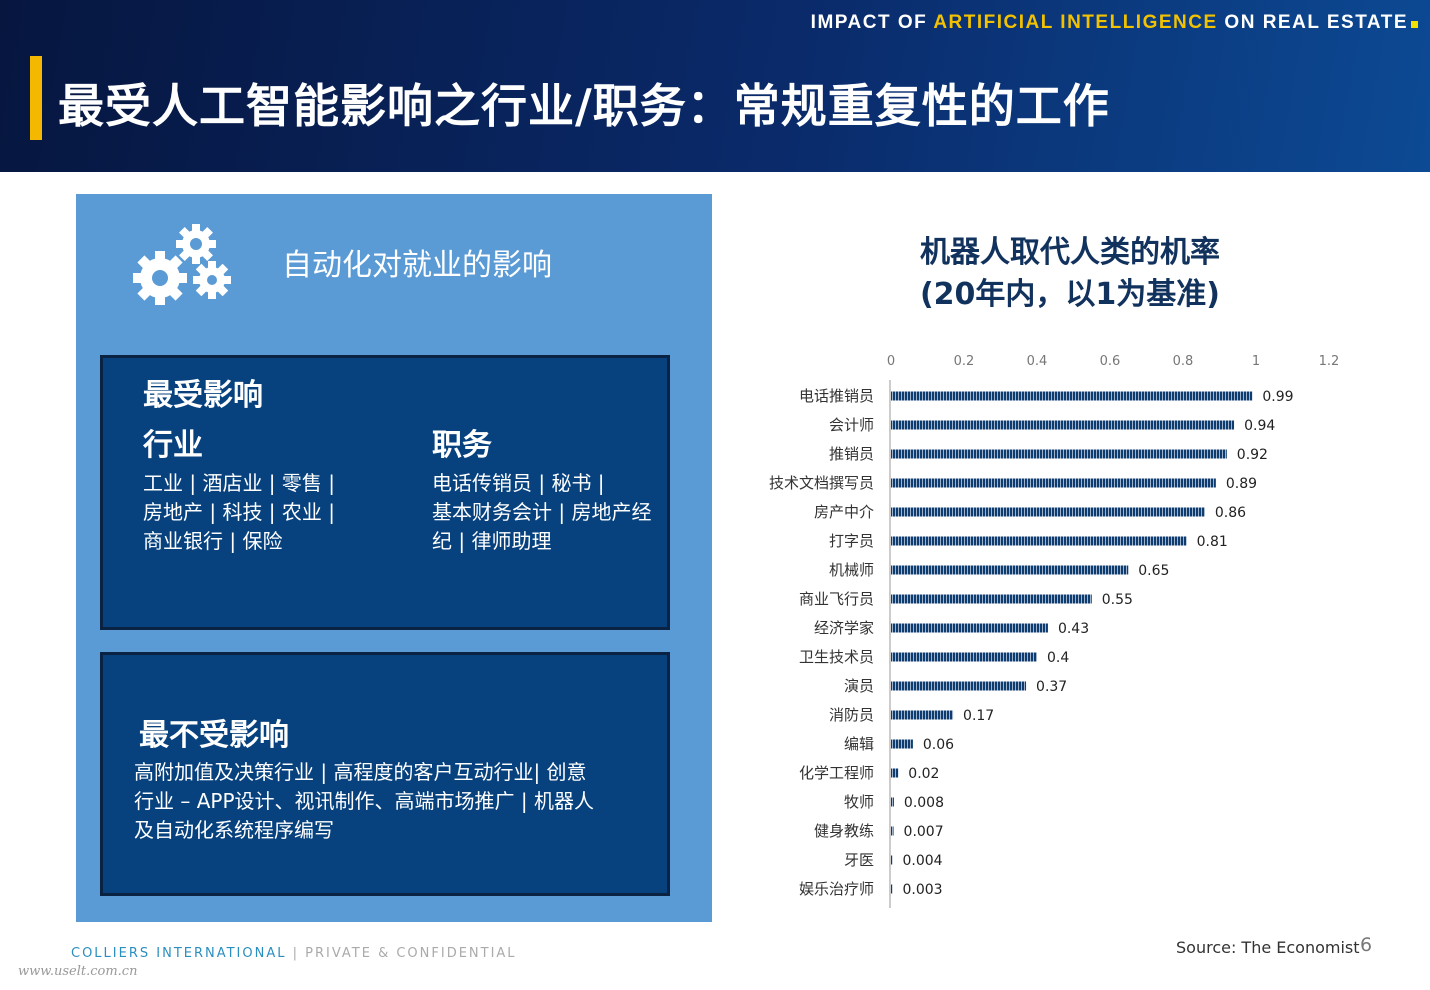 This screenshot has height=990, width=1430. I want to click on data-label: 0.17, so click(978, 716).